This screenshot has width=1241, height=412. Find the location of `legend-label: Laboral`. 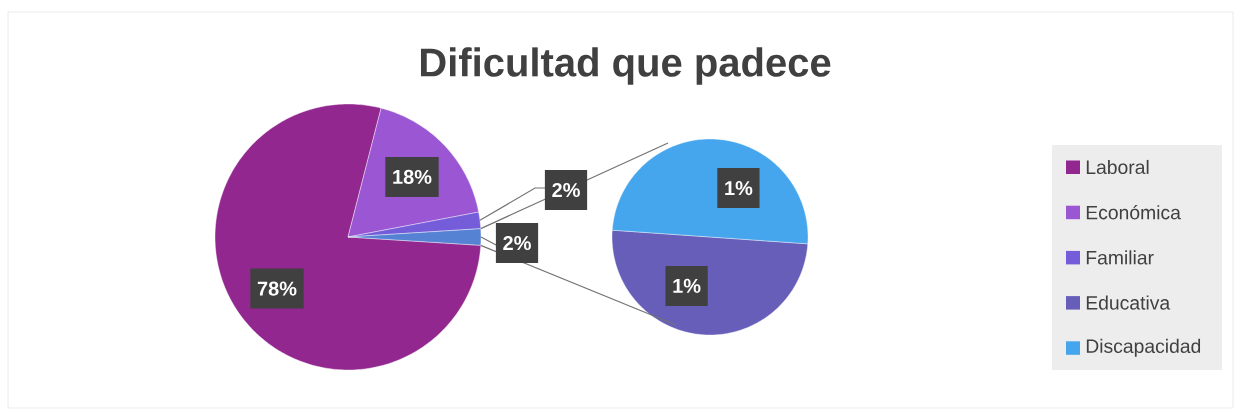

legend-label: Laboral is located at coordinates (1117, 167).